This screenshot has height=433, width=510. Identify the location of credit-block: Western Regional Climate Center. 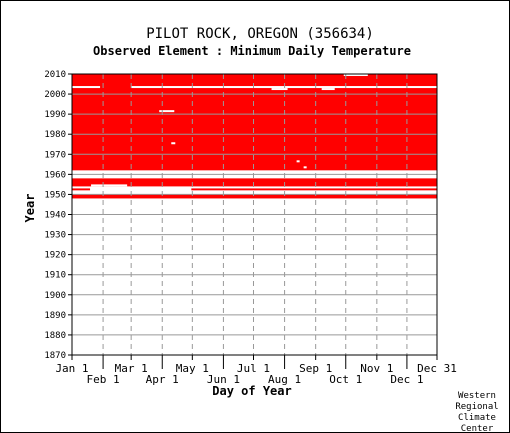
(476, 412).